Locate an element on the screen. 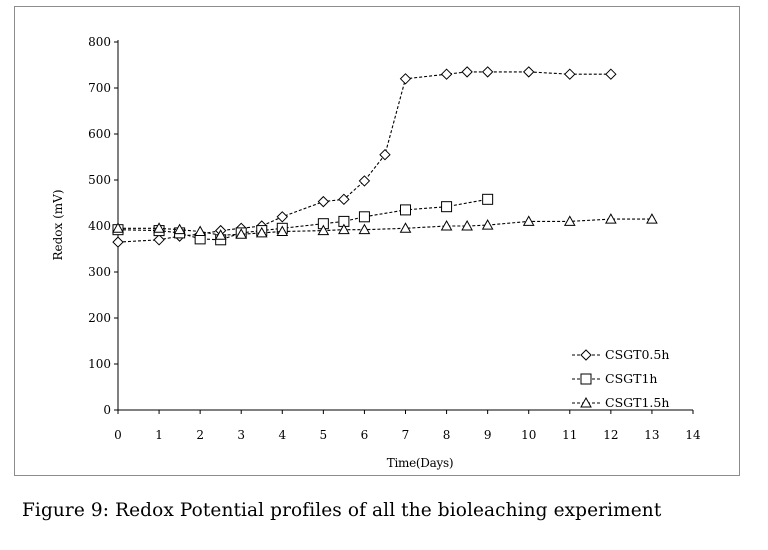 Image resolution: width=768 pixels, height=550 pixels. x-tick-label: 0 is located at coordinates (118, 435).